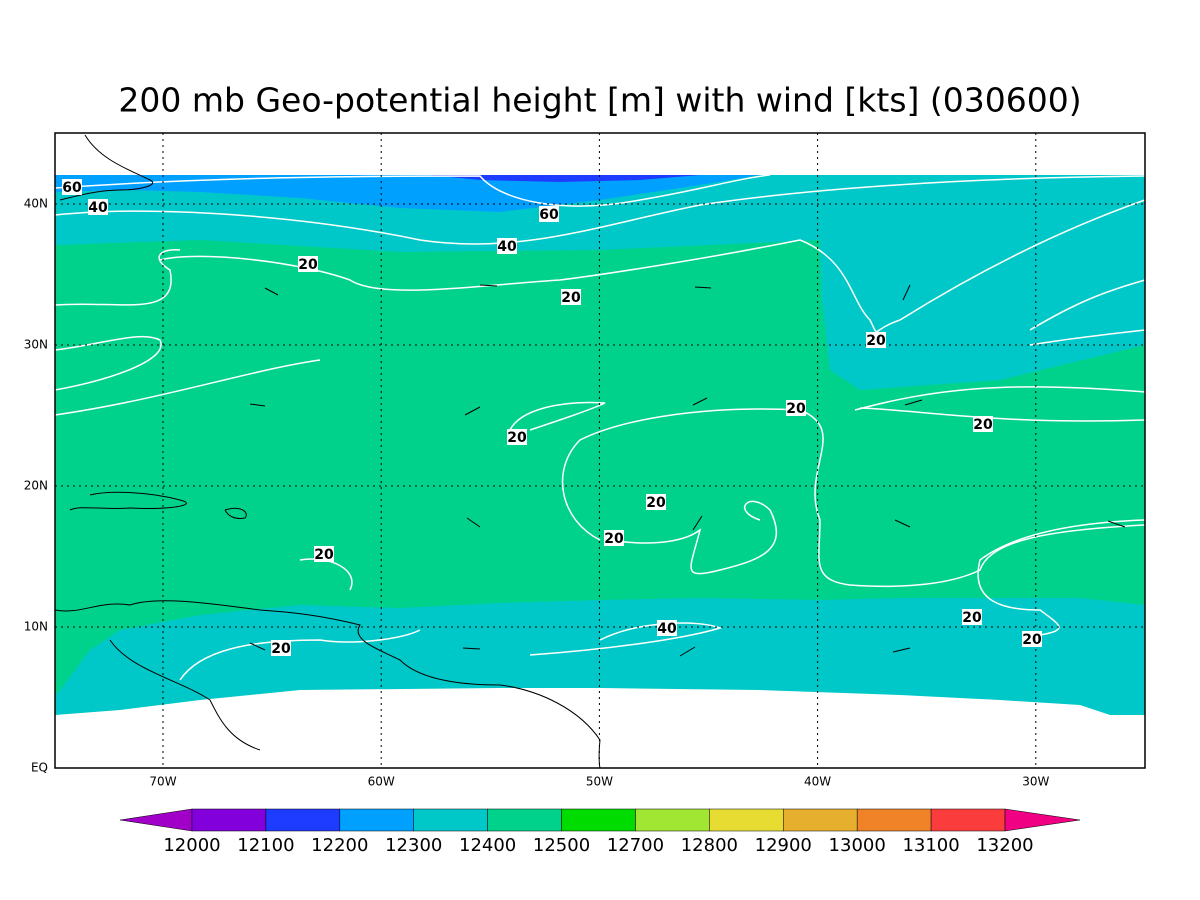 This screenshot has height=900, width=1200. I want to click on lon-label: 50W, so click(599, 782).